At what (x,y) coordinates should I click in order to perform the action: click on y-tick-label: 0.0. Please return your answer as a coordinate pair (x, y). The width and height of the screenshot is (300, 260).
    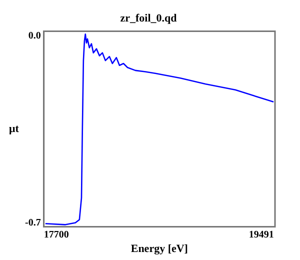
    Looking at the image, I should click on (34, 36).